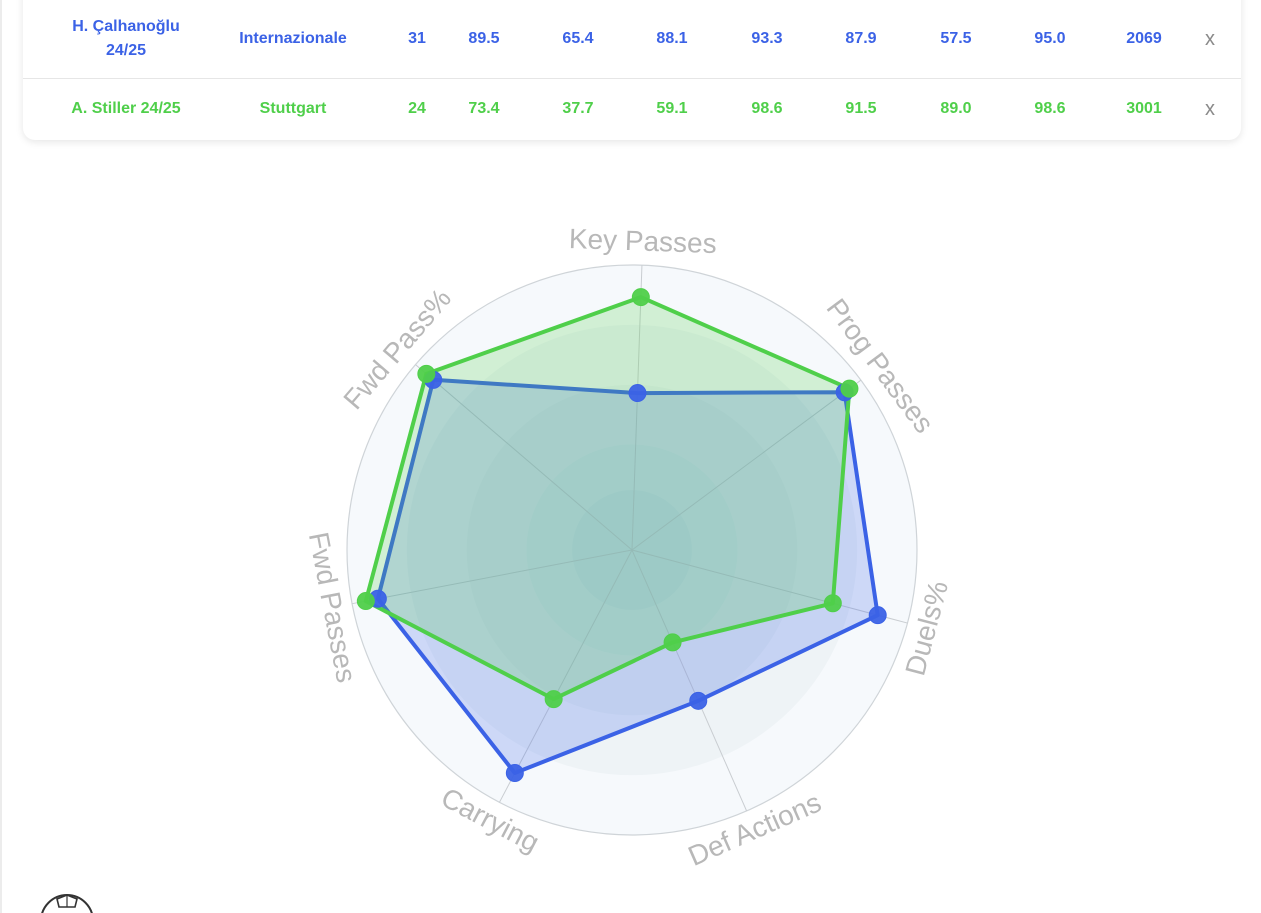  I want to click on stat-value: 31, so click(417, 38).